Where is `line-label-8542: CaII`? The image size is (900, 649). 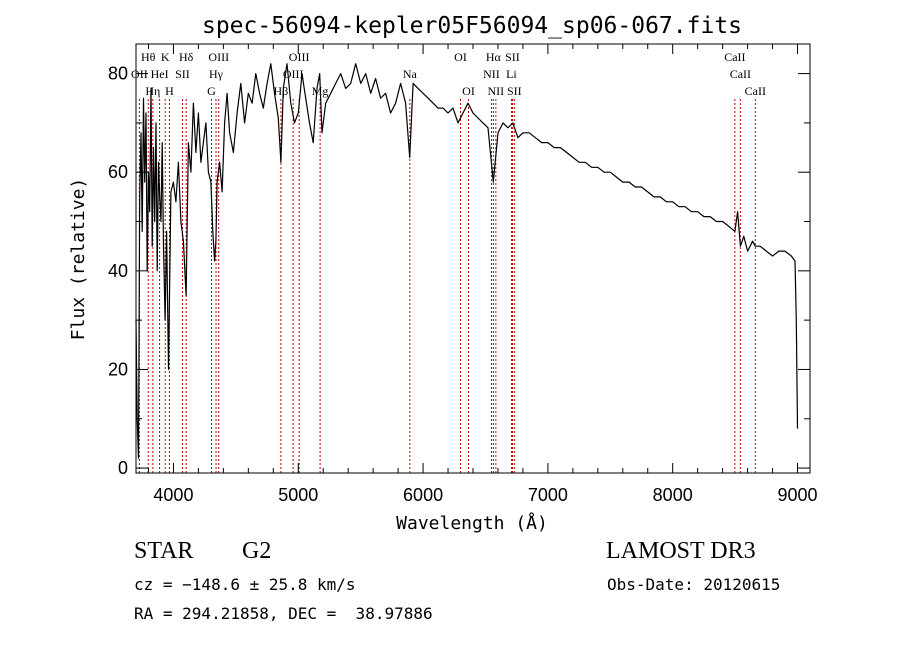 line-label-8542: CaII is located at coordinates (740, 74).